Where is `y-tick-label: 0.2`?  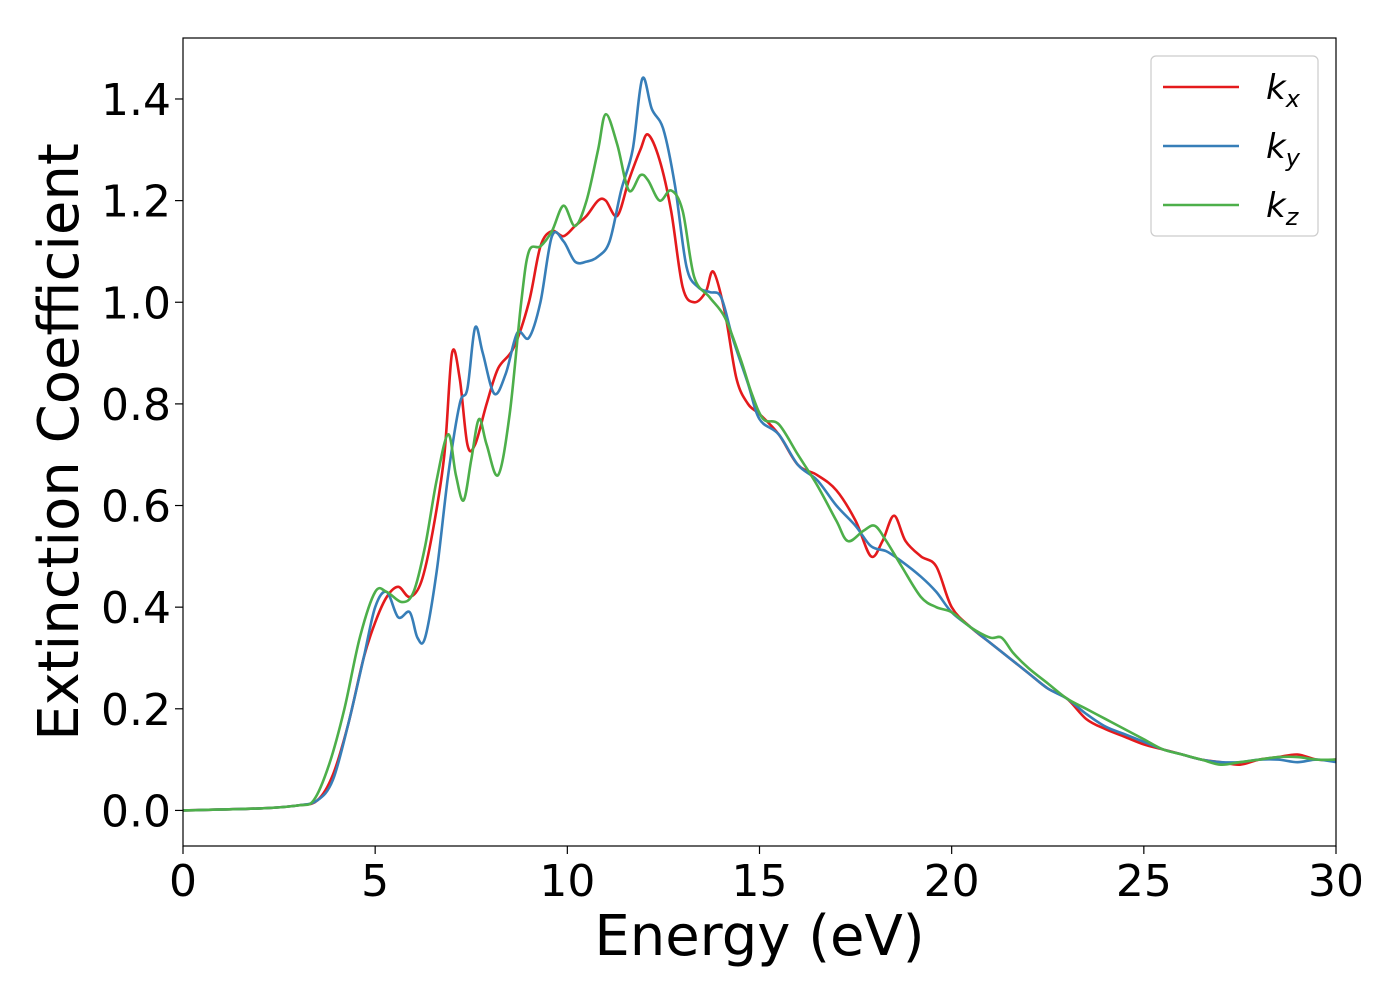 y-tick-label: 0.2 is located at coordinates (136, 710).